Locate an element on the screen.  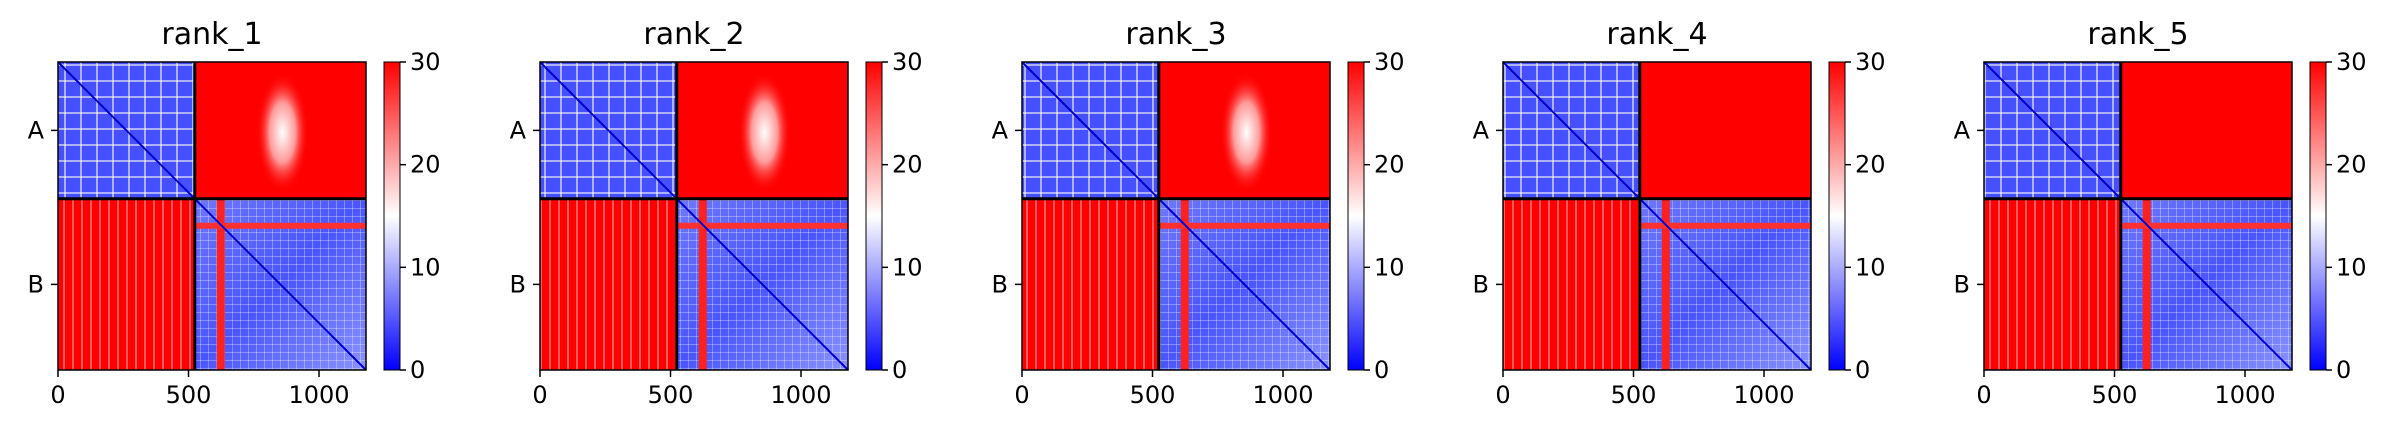
panel-title: rank_4 is located at coordinates (1656, 34).